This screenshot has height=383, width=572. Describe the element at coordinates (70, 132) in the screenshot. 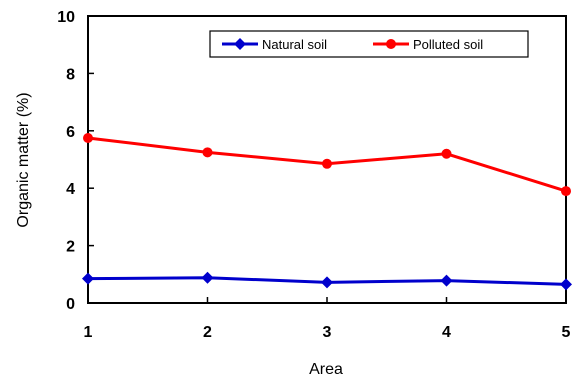

I see `y-tick-label: 6` at that location.